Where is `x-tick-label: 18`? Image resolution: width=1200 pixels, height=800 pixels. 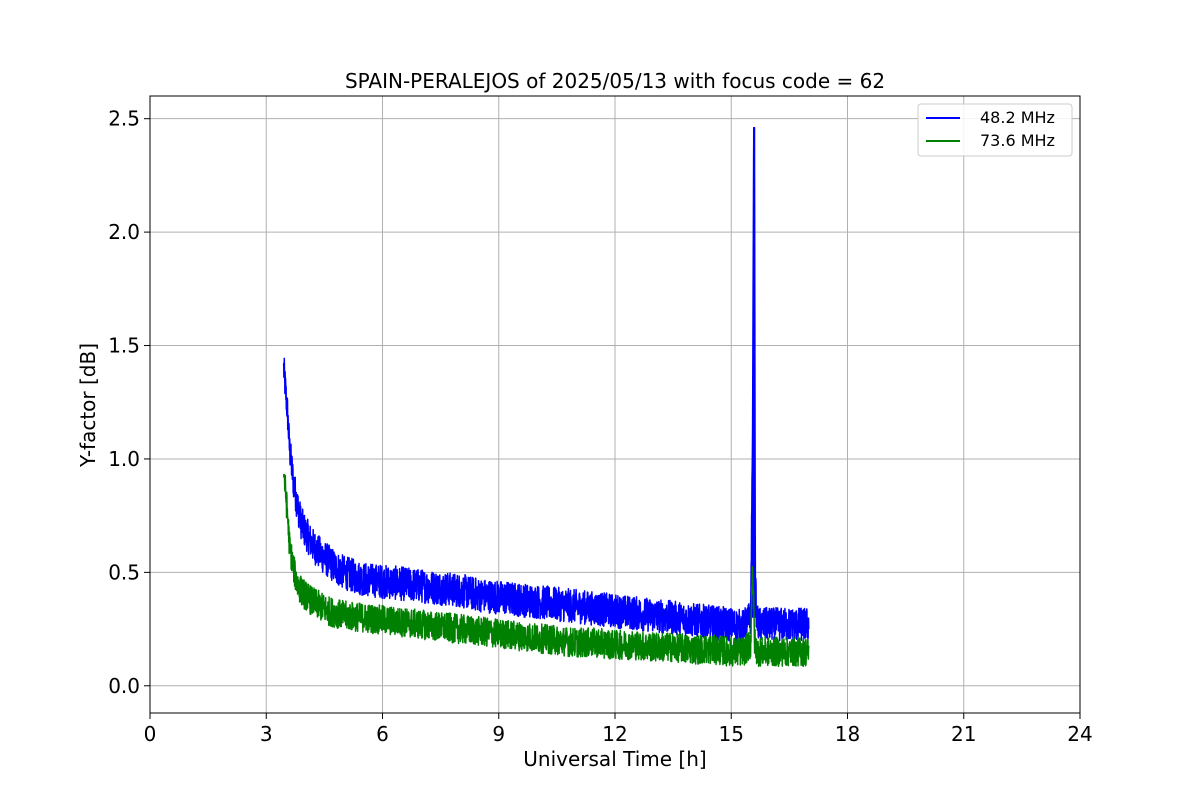
x-tick-label: 18 is located at coordinates (847, 734).